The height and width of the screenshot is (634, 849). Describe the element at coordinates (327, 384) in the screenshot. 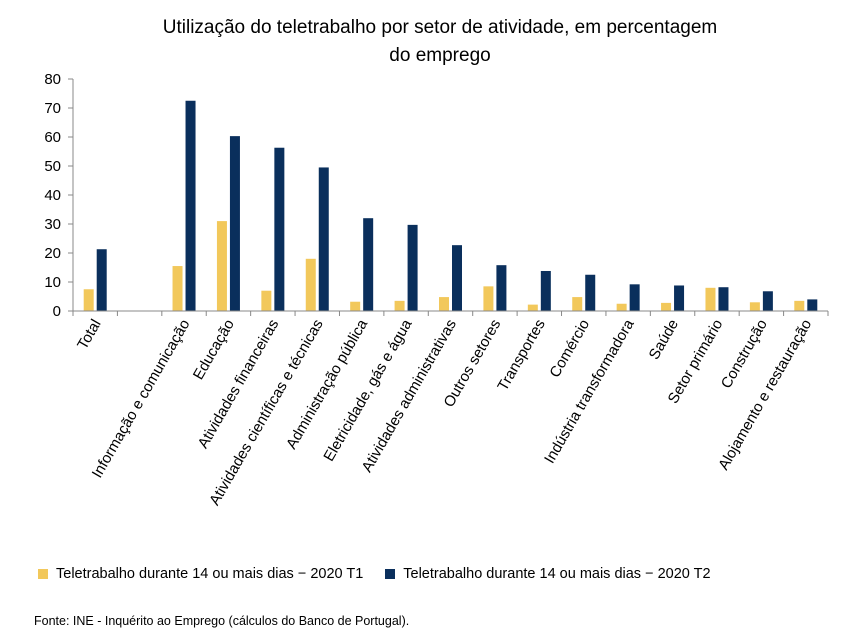

I see `category-label-6: Administração pública` at that location.